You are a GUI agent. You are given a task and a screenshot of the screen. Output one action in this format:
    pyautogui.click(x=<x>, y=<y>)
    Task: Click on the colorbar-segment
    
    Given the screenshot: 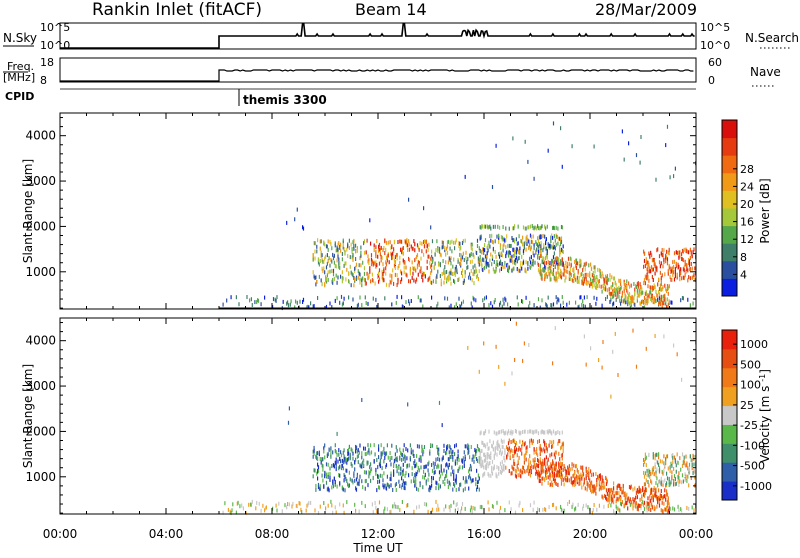 What is the action you would take?
    pyautogui.click(x=729, y=340)
    